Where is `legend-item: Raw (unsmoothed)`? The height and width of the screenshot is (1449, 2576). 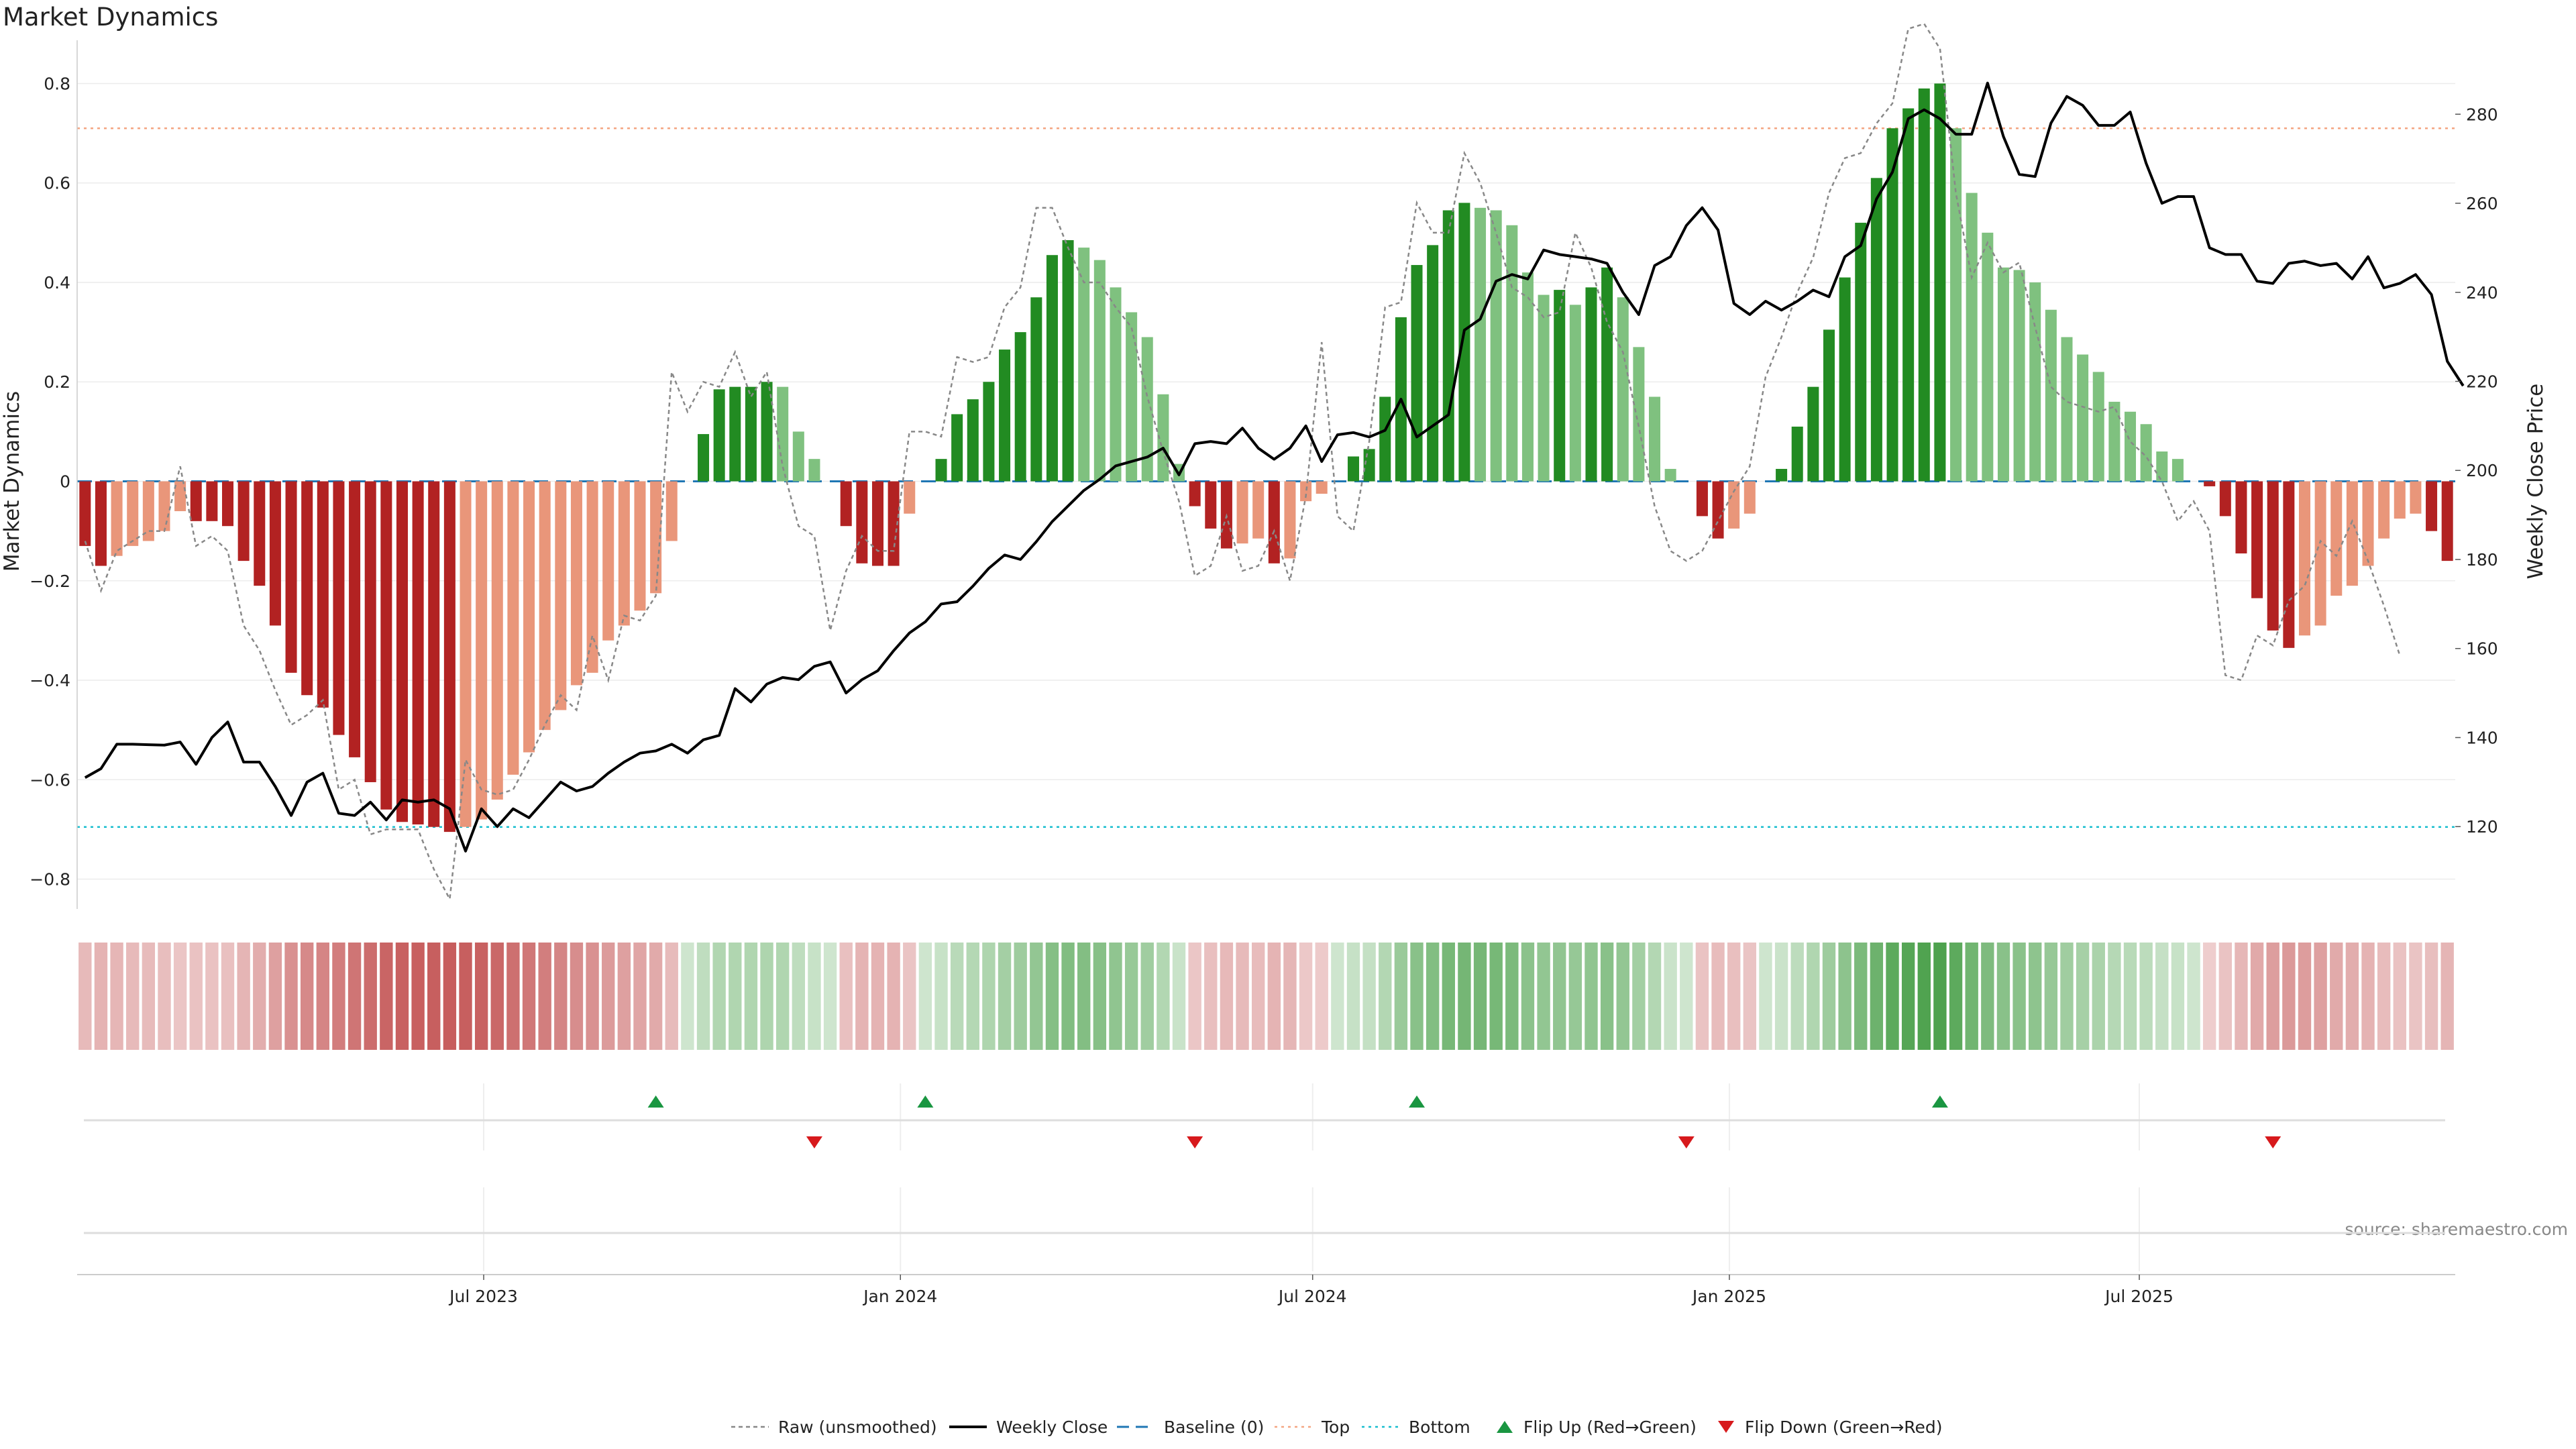 legend-item: Raw (unsmoothed) is located at coordinates (834, 1427).